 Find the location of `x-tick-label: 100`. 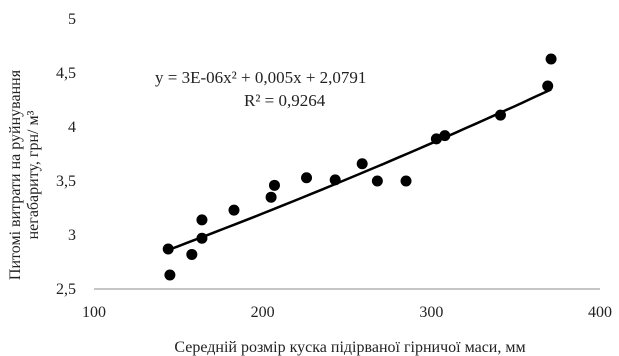

x-tick-label: 100 is located at coordinates (94, 312).